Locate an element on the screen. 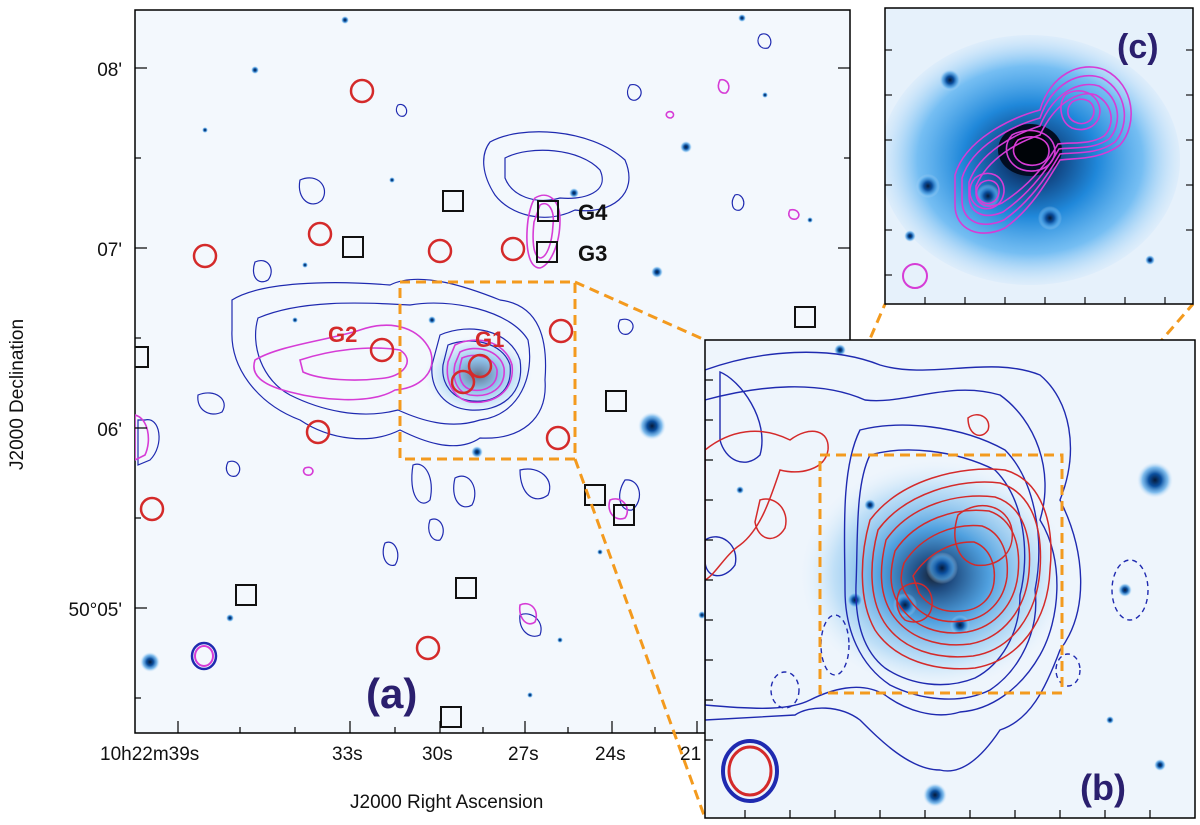 The height and width of the screenshot is (825, 1200). panel-c-beam is located at coordinates (915, 276).